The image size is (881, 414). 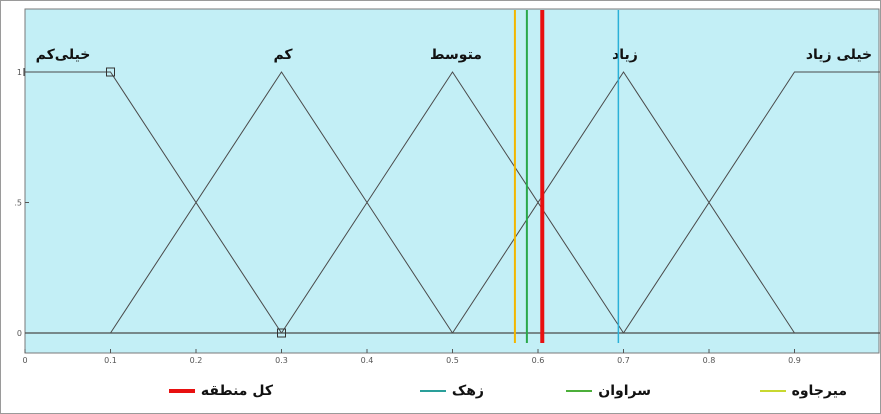 I want to click on x-tick-label: 0.9, so click(x=794, y=360).